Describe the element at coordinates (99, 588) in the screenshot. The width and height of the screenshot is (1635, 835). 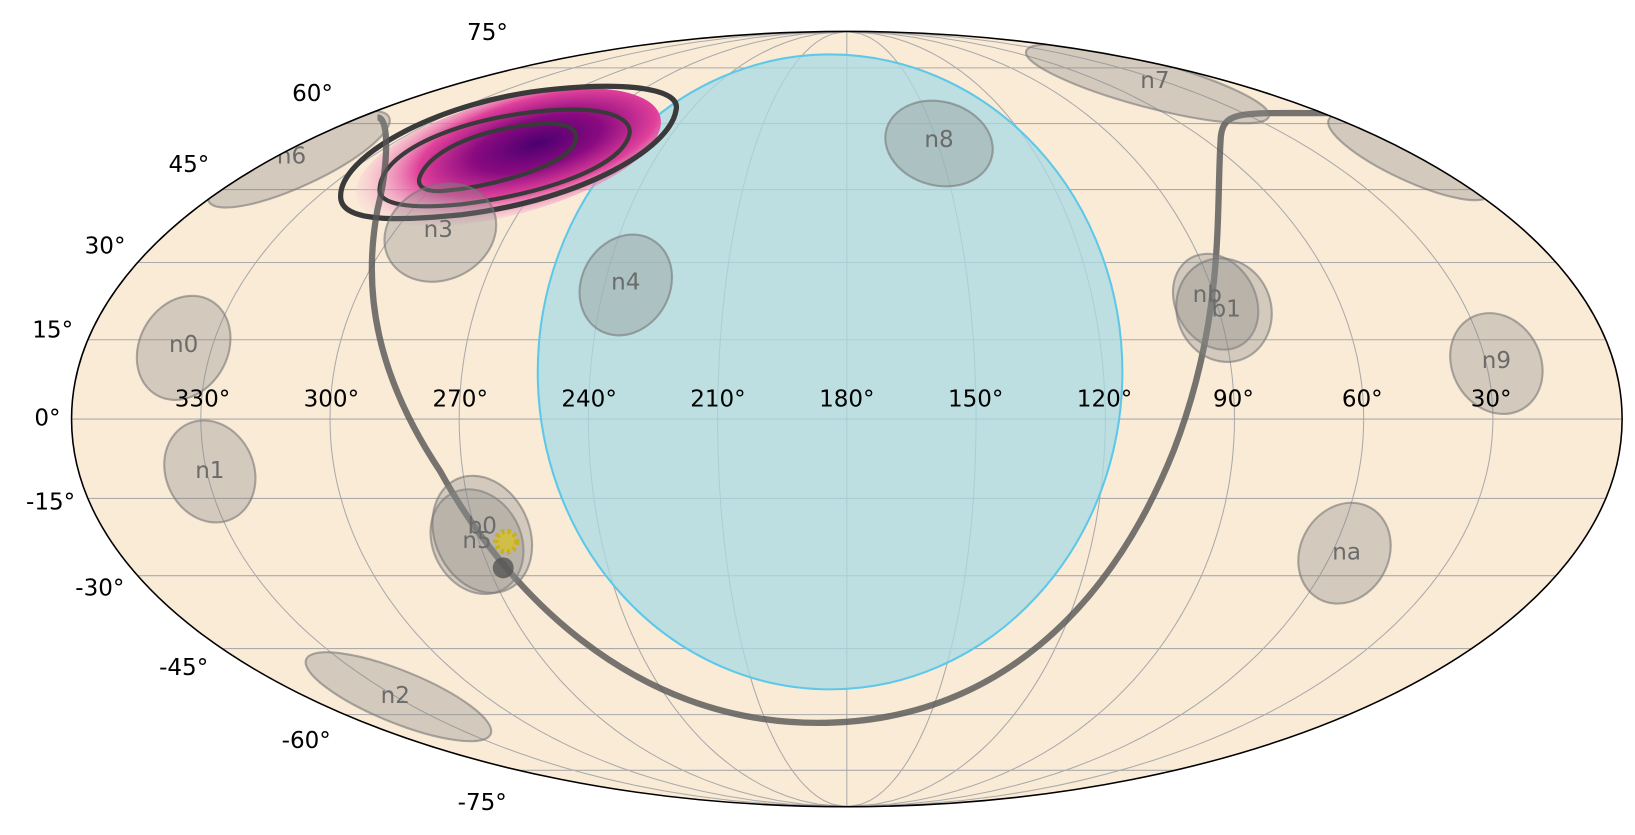
I see `latitude-label: -30°` at that location.